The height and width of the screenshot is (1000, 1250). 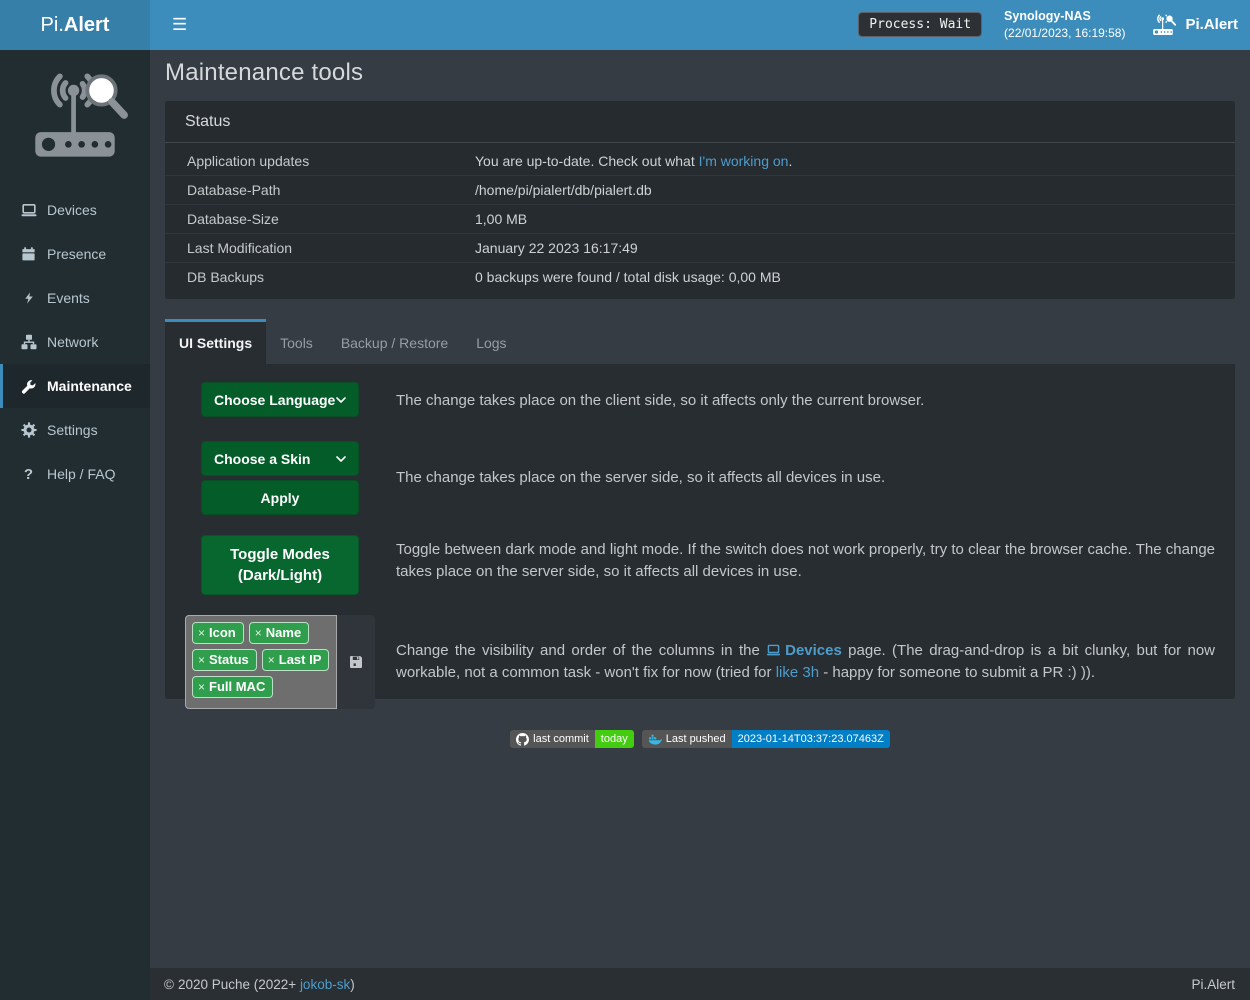 I want to click on sidebar-item-maintenance: Maintenance, so click(x=75, y=386).